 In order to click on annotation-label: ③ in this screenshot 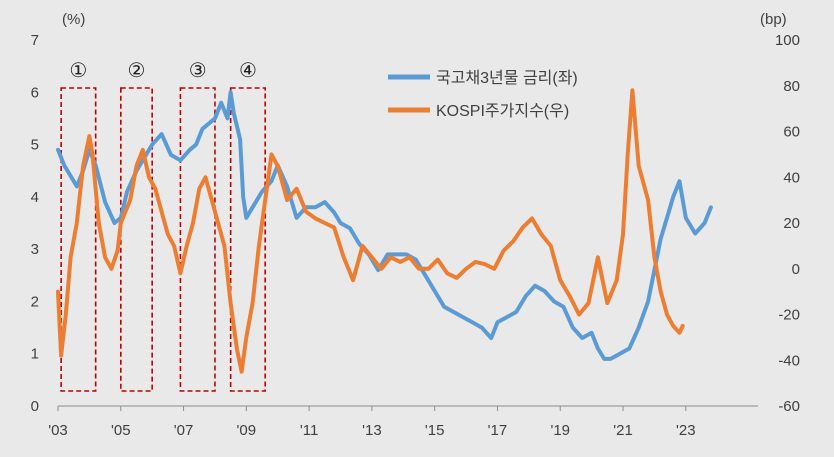, I will do `click(198, 70)`.